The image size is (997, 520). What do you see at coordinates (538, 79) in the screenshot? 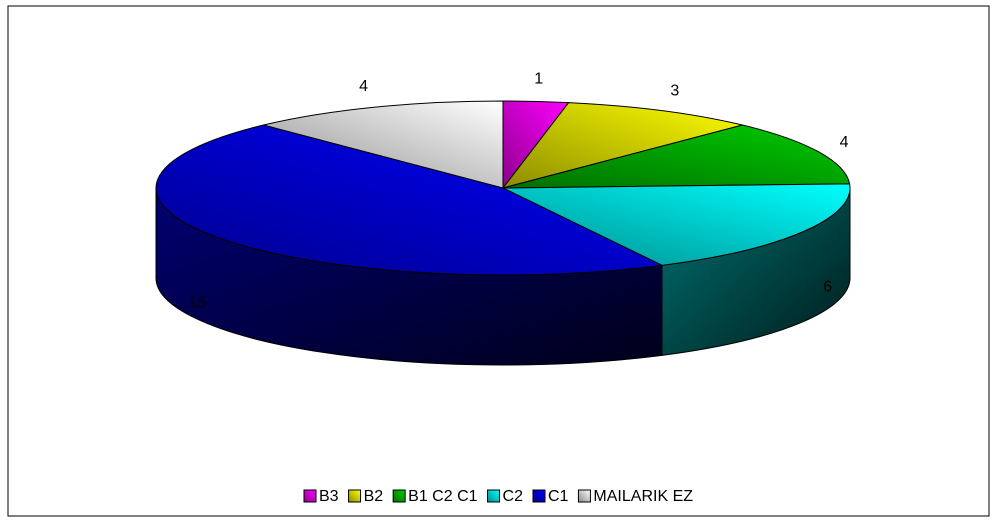
I see `data-label: 1` at bounding box center [538, 79].